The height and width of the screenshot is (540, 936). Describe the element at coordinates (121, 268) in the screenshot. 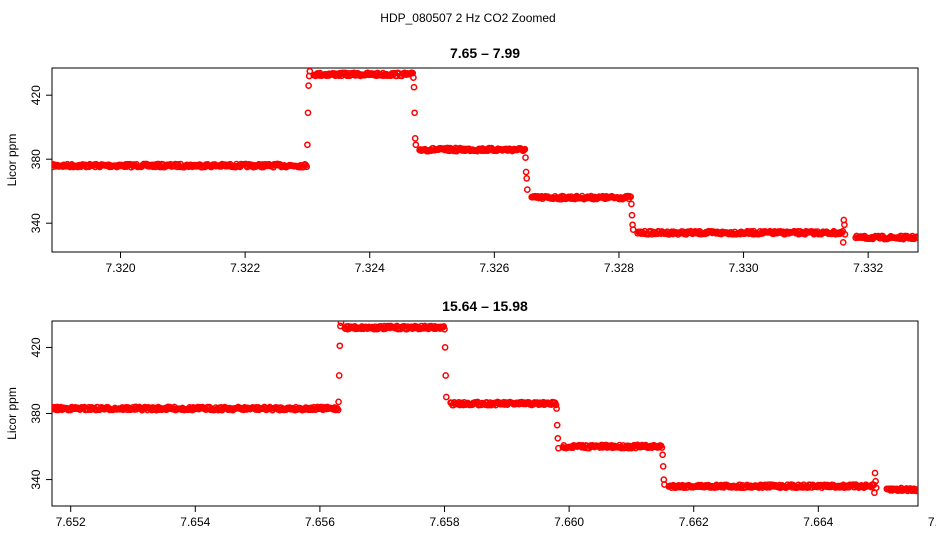

I see `x-tick-label: 7.320` at that location.